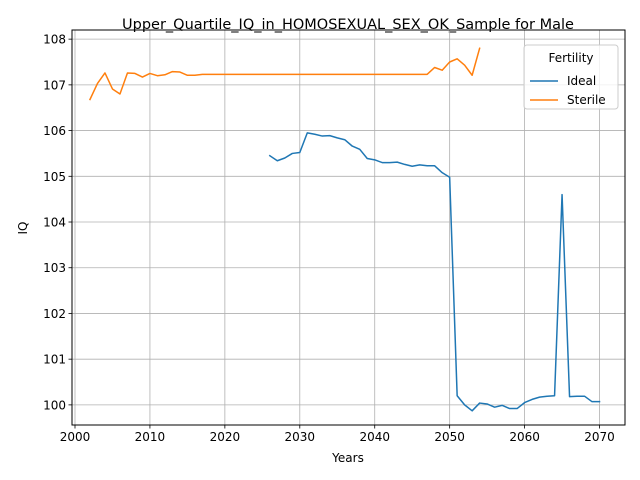 The width and height of the screenshot is (640, 480). What do you see at coordinates (54, 85) in the screenshot?
I see `y-tick-label: 107` at bounding box center [54, 85].